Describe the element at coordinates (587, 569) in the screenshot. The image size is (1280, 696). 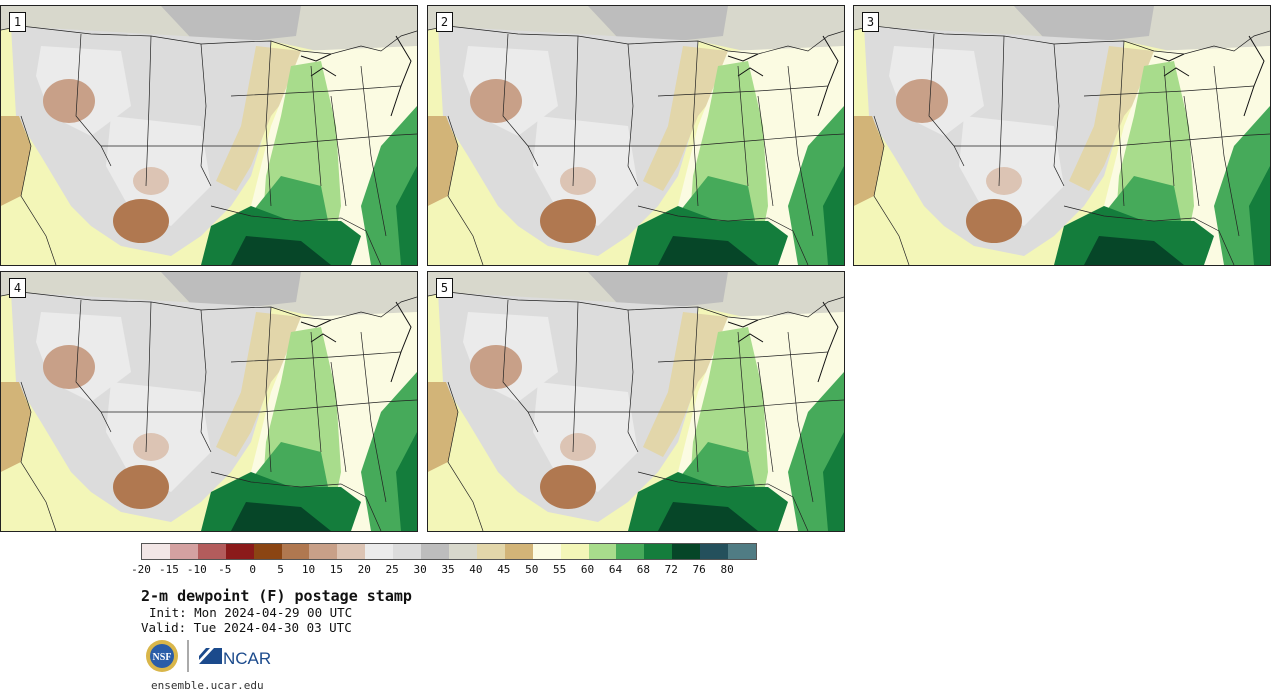
I see `colorbar-tick-label: 60` at that location.